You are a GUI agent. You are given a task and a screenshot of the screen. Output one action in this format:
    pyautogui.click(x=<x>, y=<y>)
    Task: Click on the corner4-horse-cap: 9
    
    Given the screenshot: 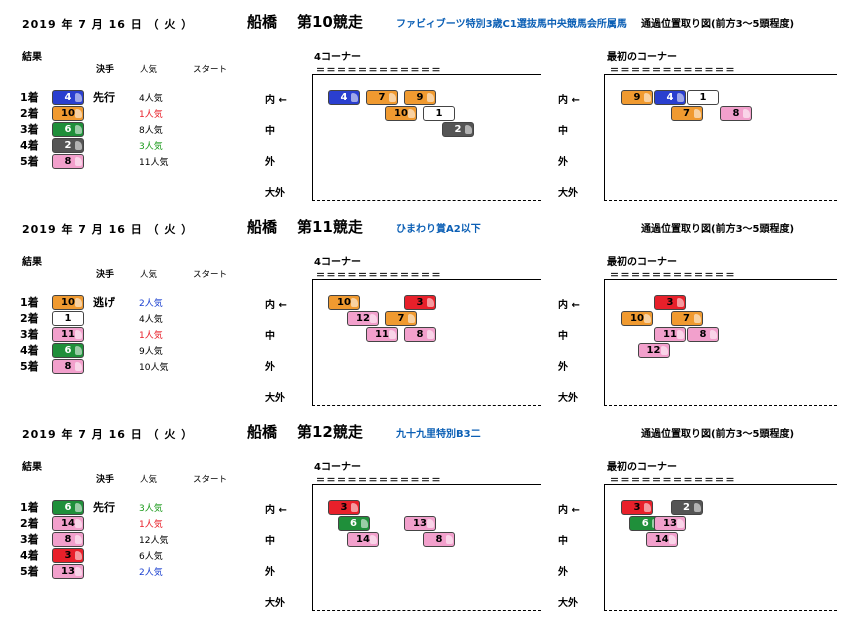 What is the action you would take?
    pyautogui.click(x=420, y=97)
    